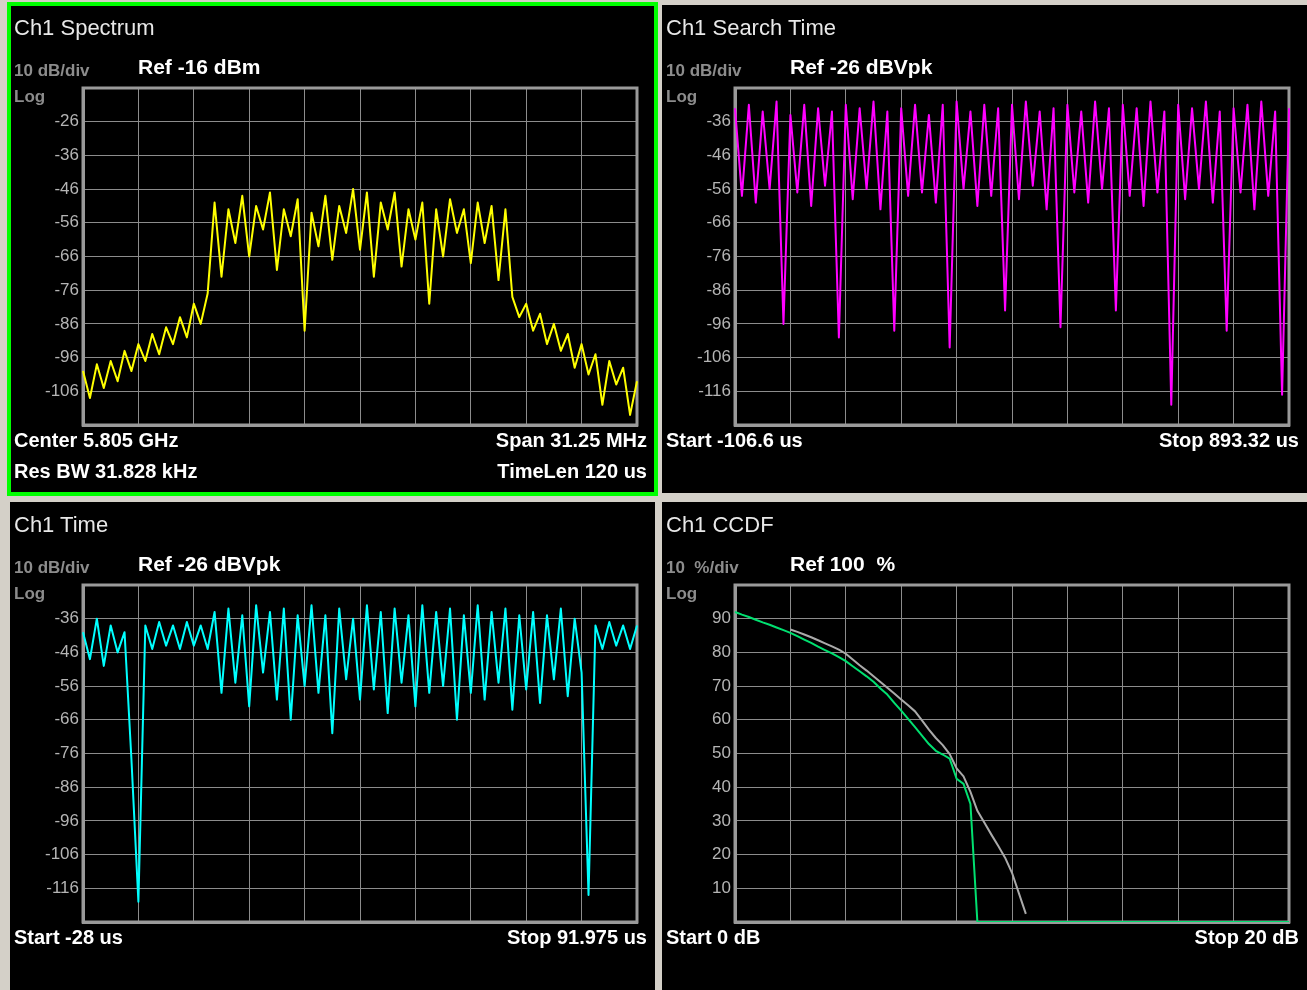 This screenshot has width=1307, height=990. I want to click on y-tick-label: 90, so click(721, 618).